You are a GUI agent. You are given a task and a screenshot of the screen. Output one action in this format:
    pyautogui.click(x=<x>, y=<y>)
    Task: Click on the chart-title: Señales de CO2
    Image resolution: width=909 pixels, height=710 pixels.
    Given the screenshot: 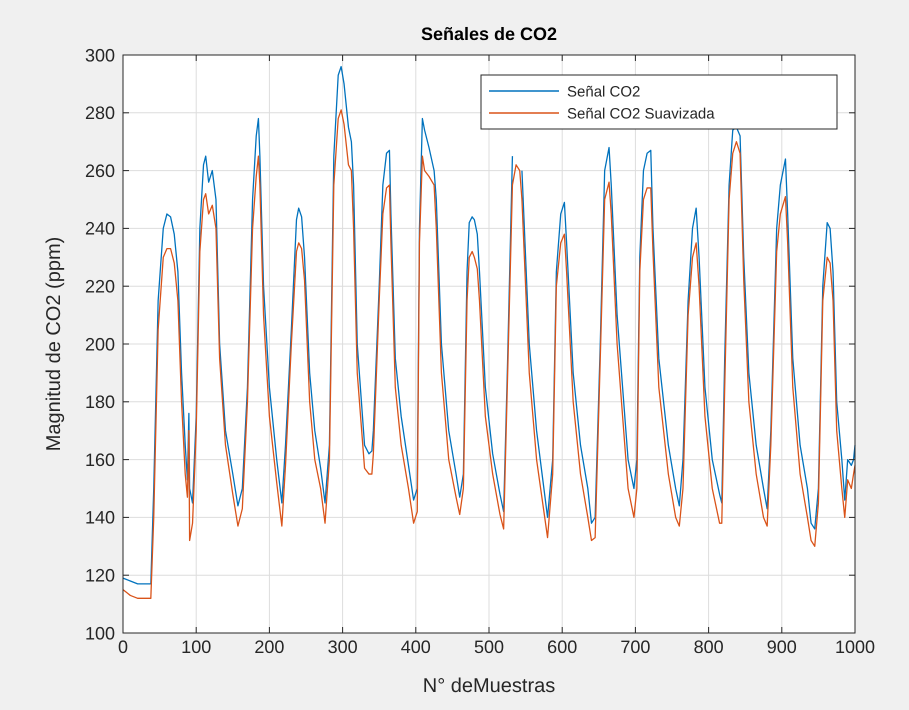 What is the action you would take?
    pyautogui.click(x=489, y=34)
    